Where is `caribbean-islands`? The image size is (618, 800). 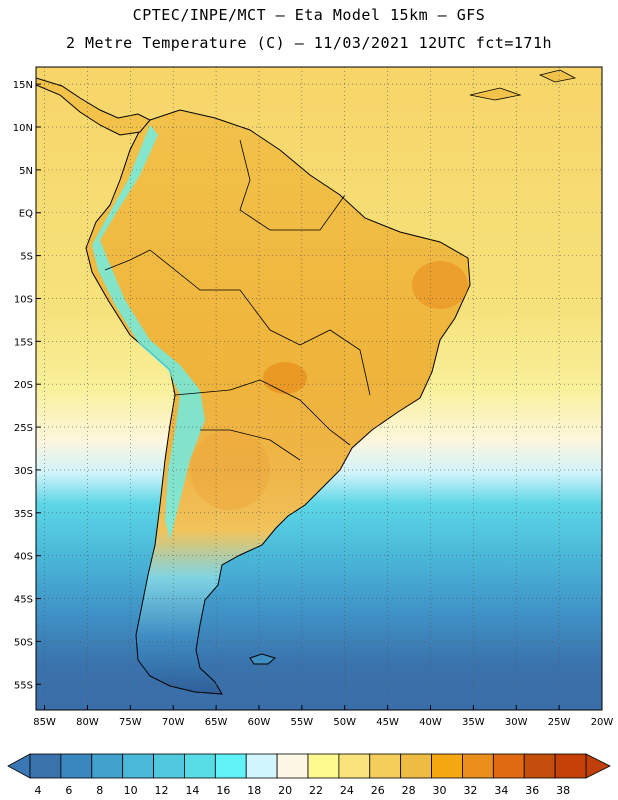 caribbean-islands is located at coordinates (495, 94).